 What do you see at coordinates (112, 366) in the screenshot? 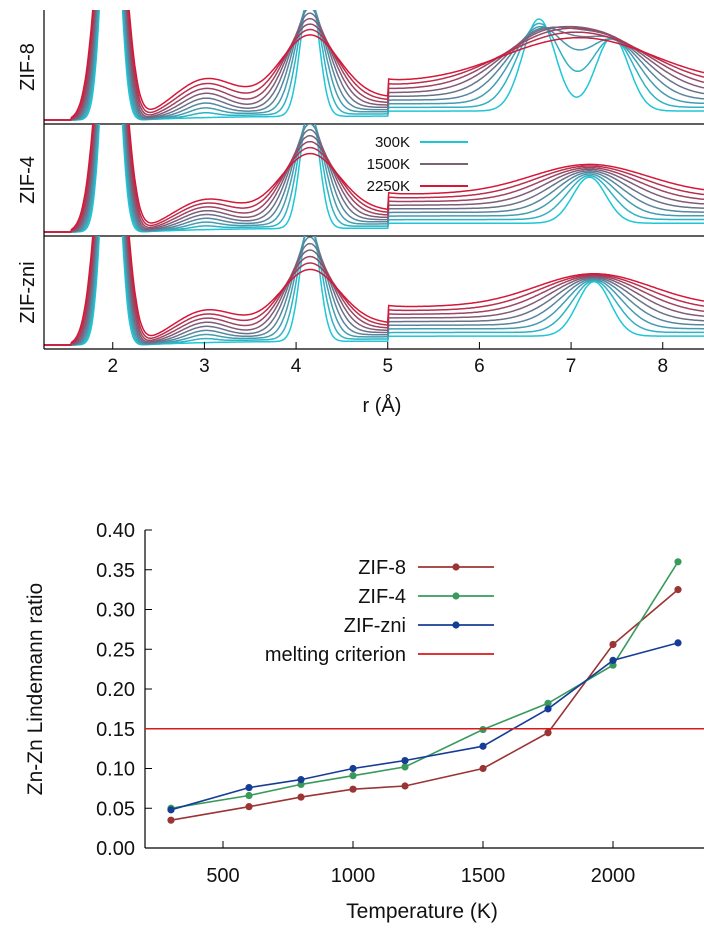
I see `x-tick-label: 2` at bounding box center [112, 366].